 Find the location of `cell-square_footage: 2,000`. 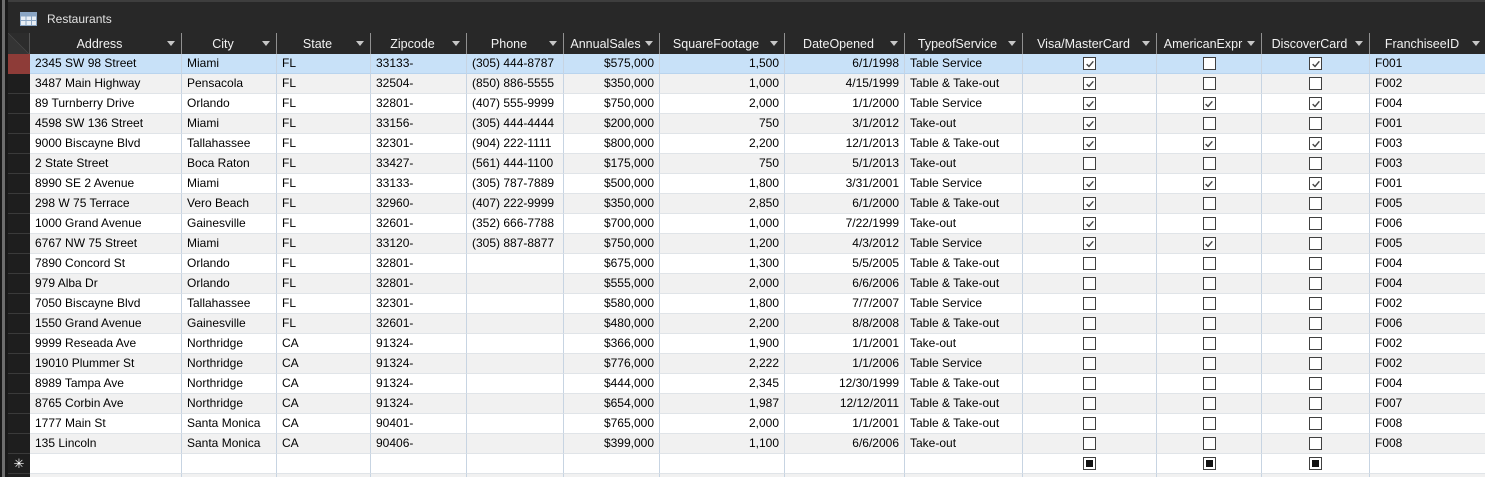

cell-square_footage: 2,000 is located at coordinates (722, 104).